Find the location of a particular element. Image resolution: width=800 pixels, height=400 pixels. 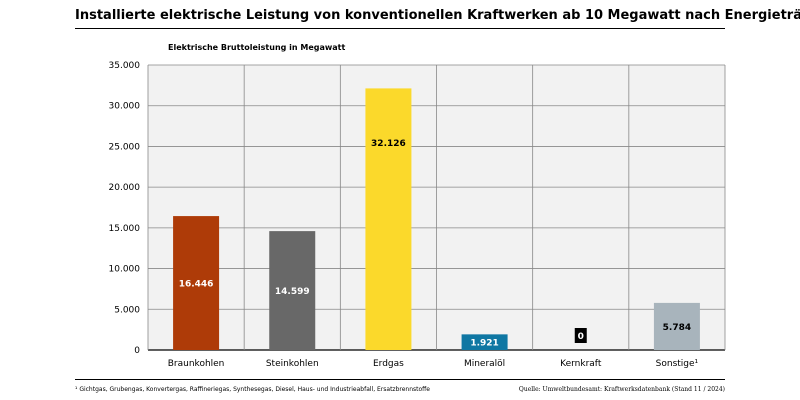

x-tick-label: Kernkraft is located at coordinates (581, 364).